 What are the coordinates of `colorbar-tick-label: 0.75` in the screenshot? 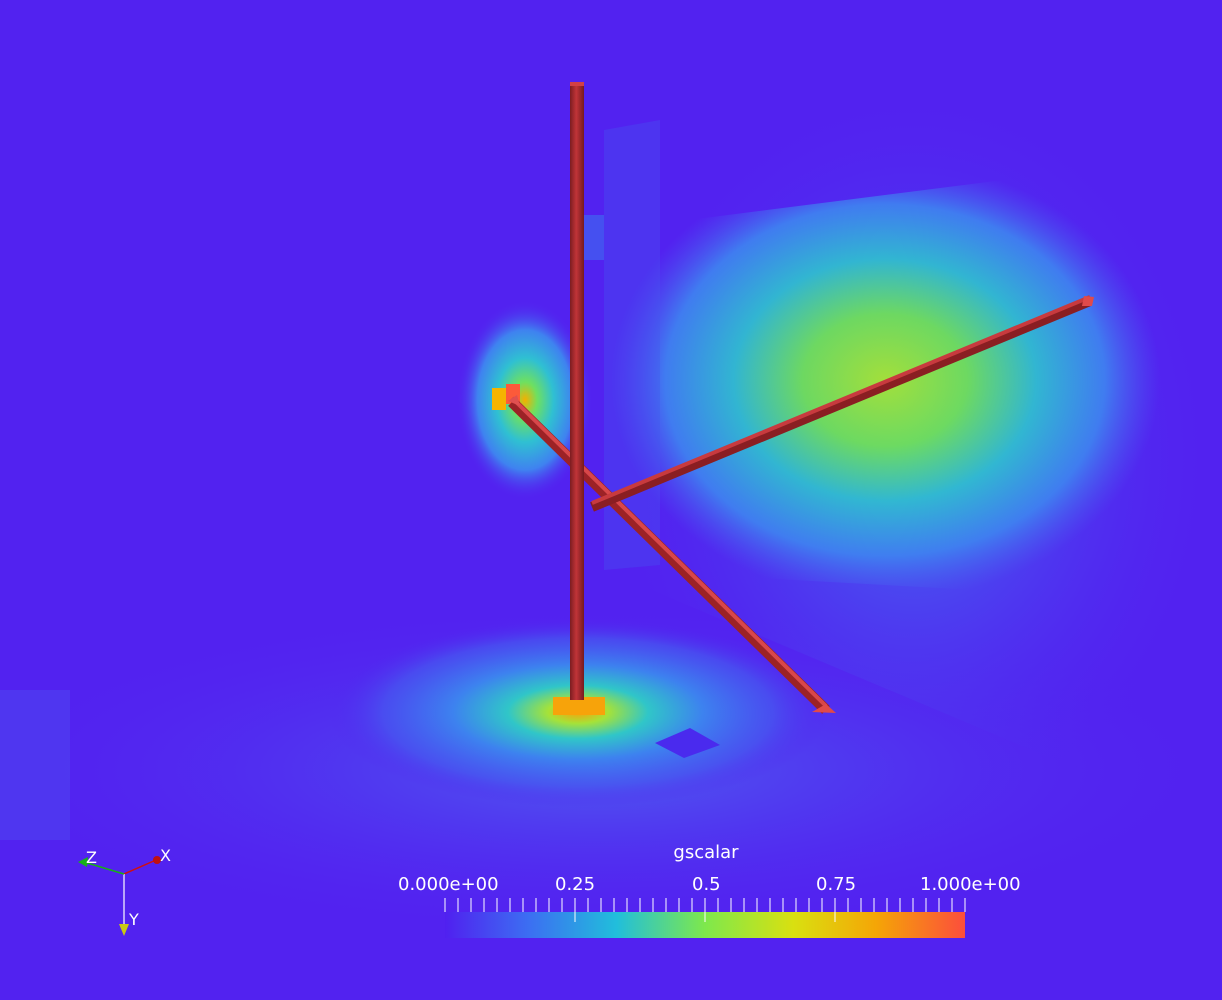 It's located at (836, 884).